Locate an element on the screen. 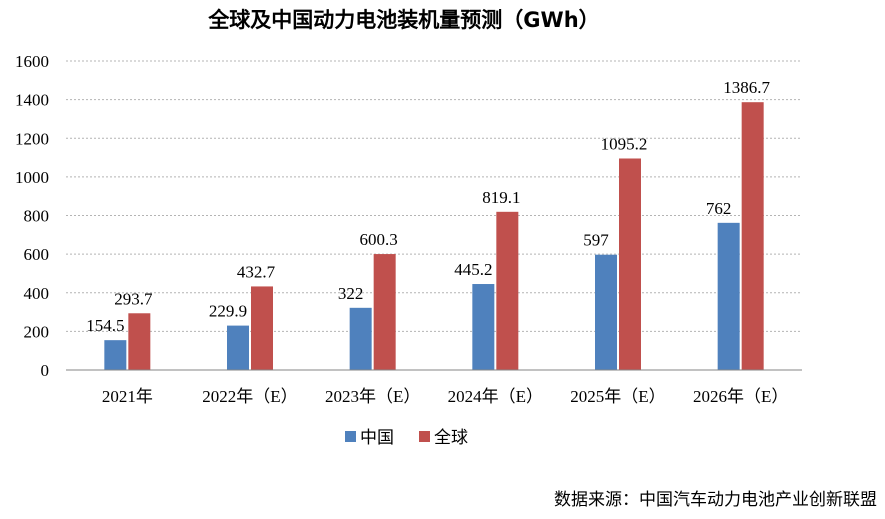  legend-label-global: 全球 is located at coordinates (451, 438).